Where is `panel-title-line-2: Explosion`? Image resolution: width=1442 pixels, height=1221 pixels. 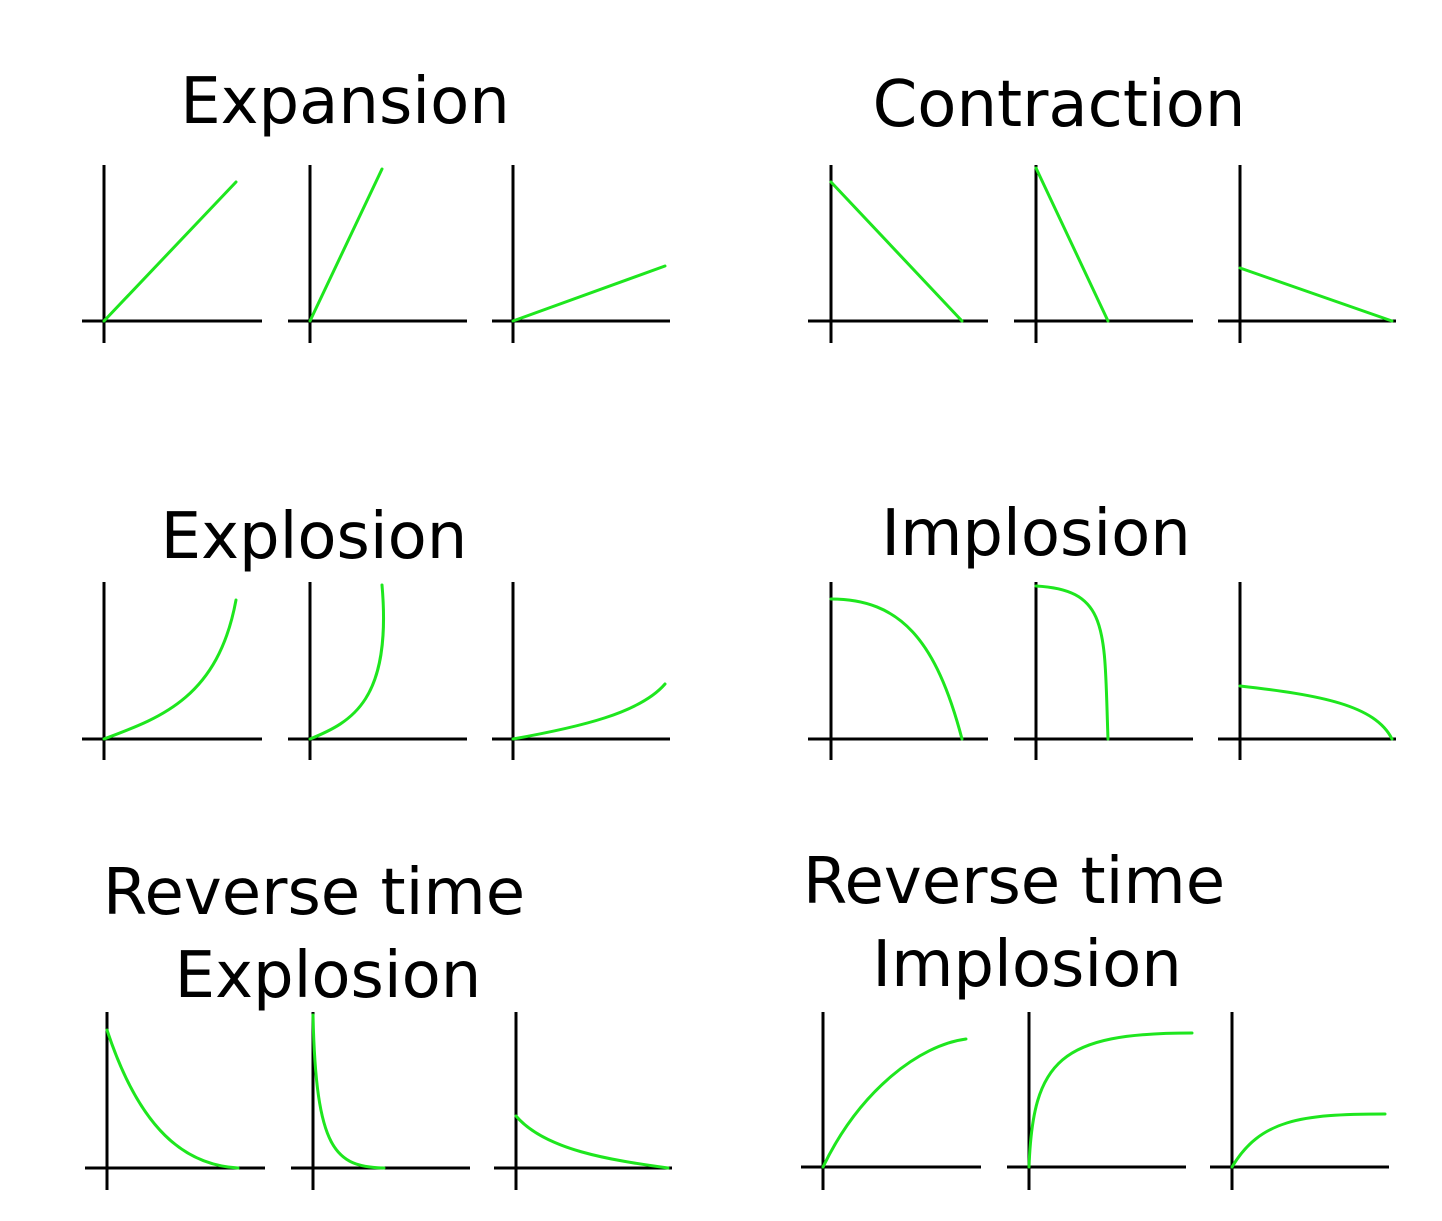 panel-title-line-2: Explosion is located at coordinates (328, 976).